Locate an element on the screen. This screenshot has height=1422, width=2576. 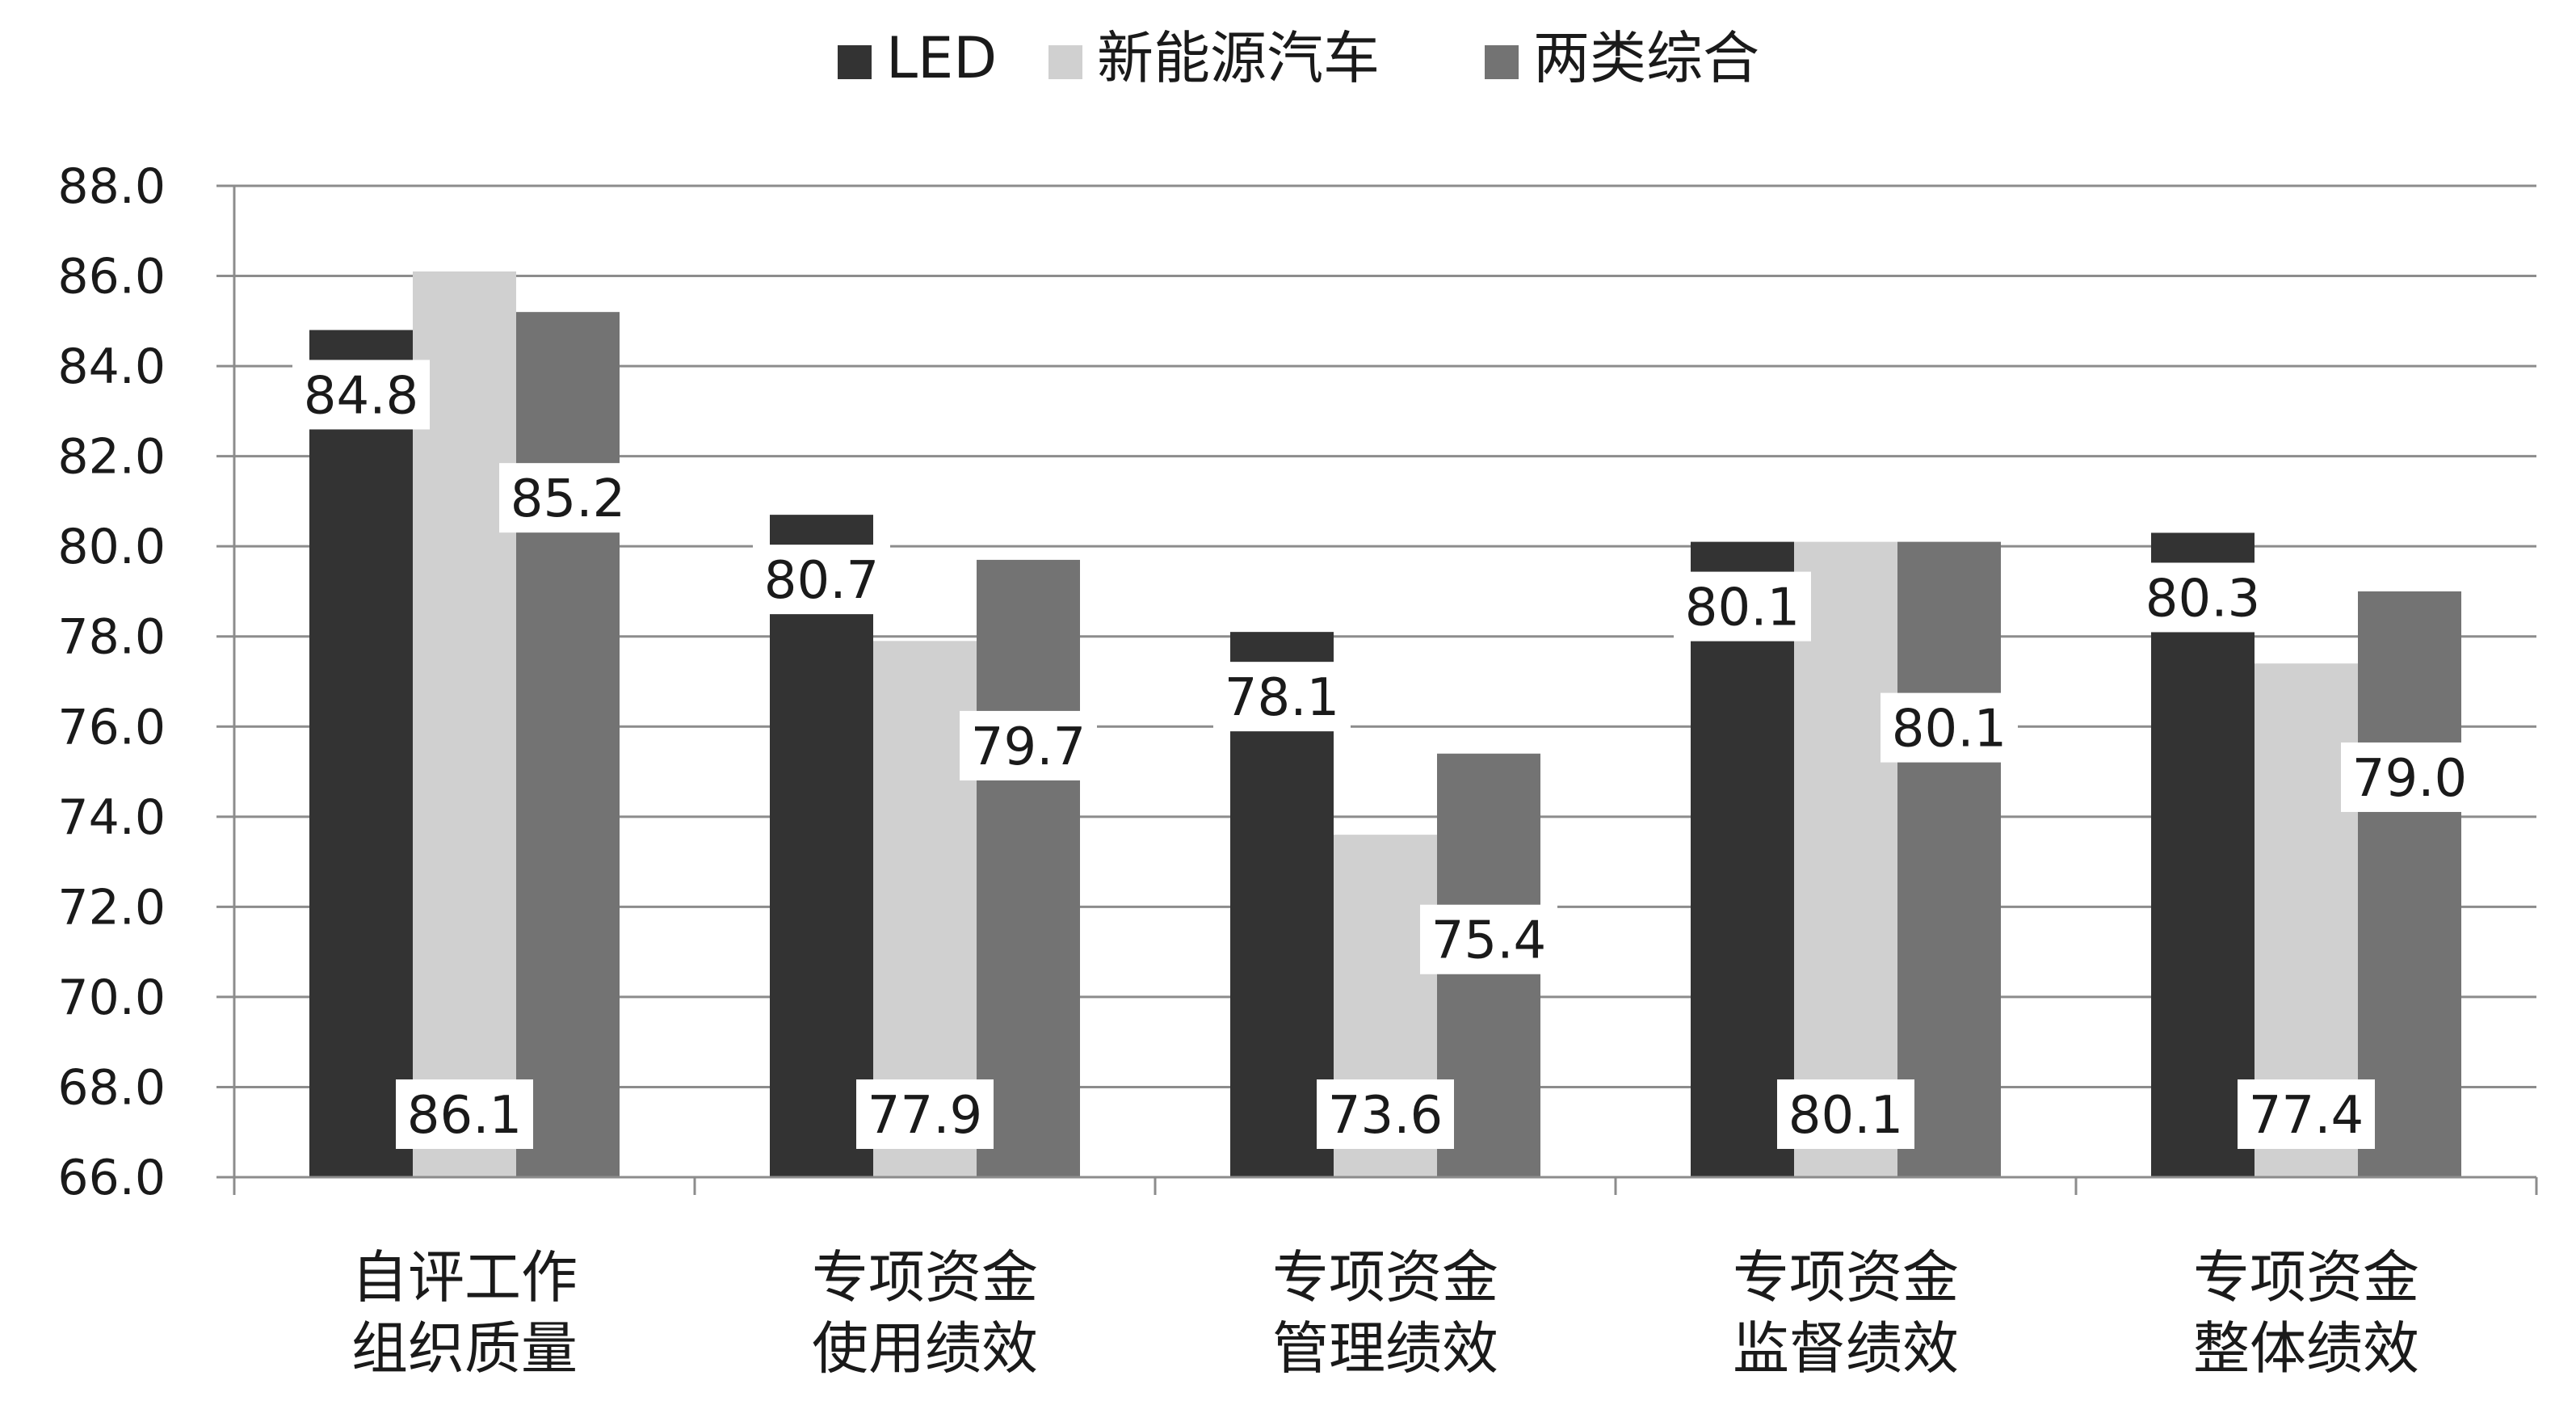
data-label-0-3: 80.1 is located at coordinates (1743, 608).